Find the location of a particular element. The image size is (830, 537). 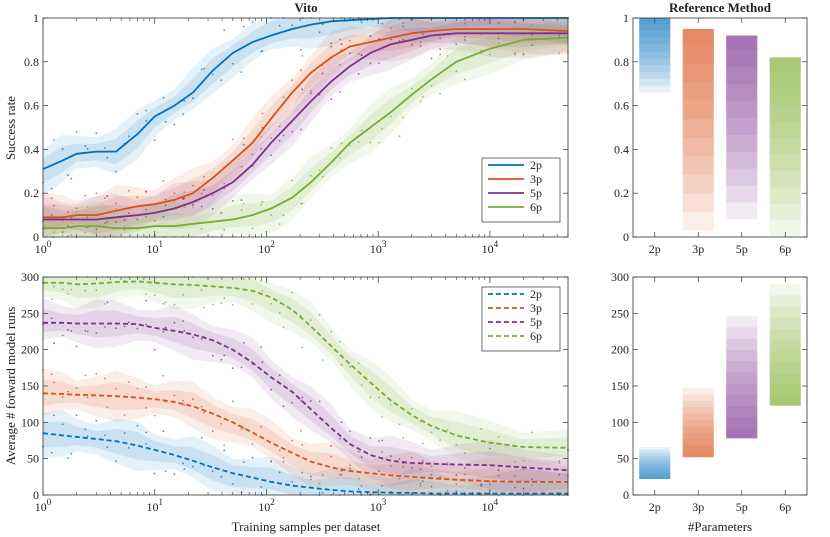

band-2p is located at coordinates (305, 452).